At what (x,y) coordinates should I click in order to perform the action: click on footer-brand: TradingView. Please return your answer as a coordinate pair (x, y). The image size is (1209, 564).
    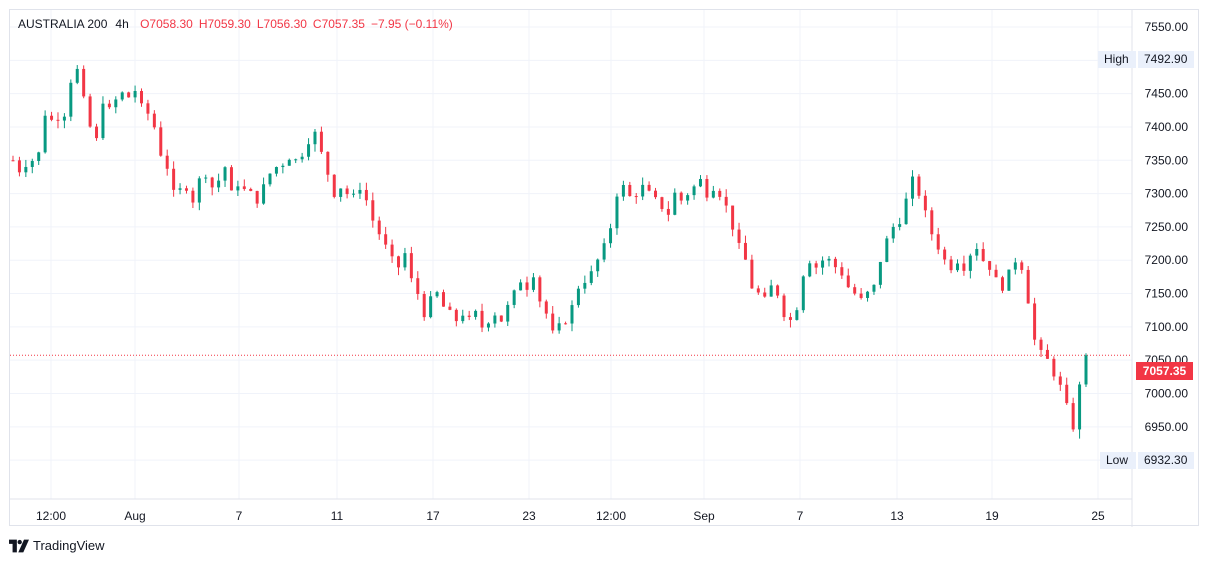
    Looking at the image, I should click on (57, 545).